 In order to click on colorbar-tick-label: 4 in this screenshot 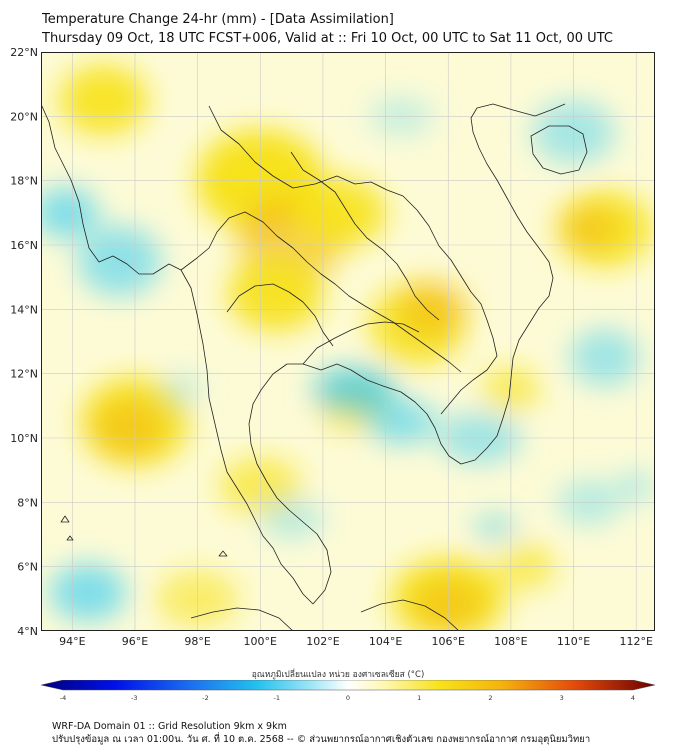, I will do `click(633, 698)`.